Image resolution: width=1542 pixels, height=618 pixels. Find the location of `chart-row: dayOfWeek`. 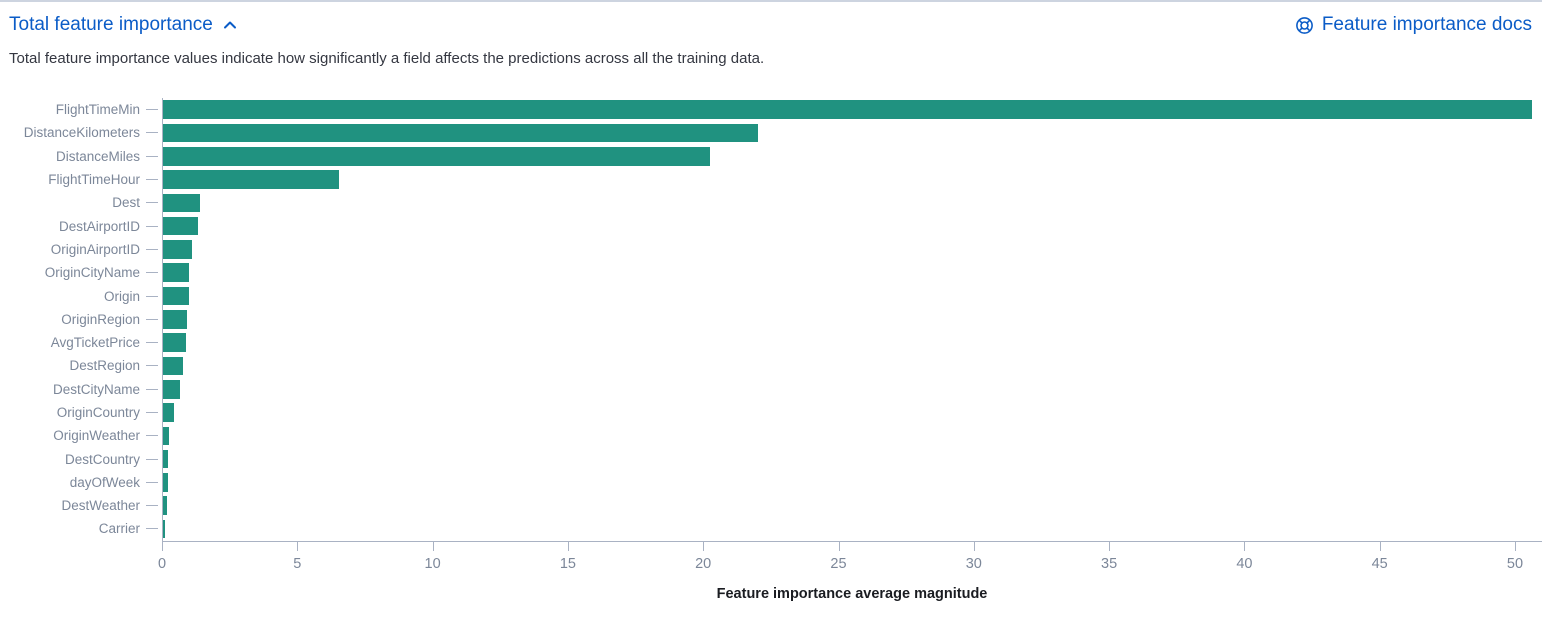

chart-row: dayOfWeek is located at coordinates (771, 482).